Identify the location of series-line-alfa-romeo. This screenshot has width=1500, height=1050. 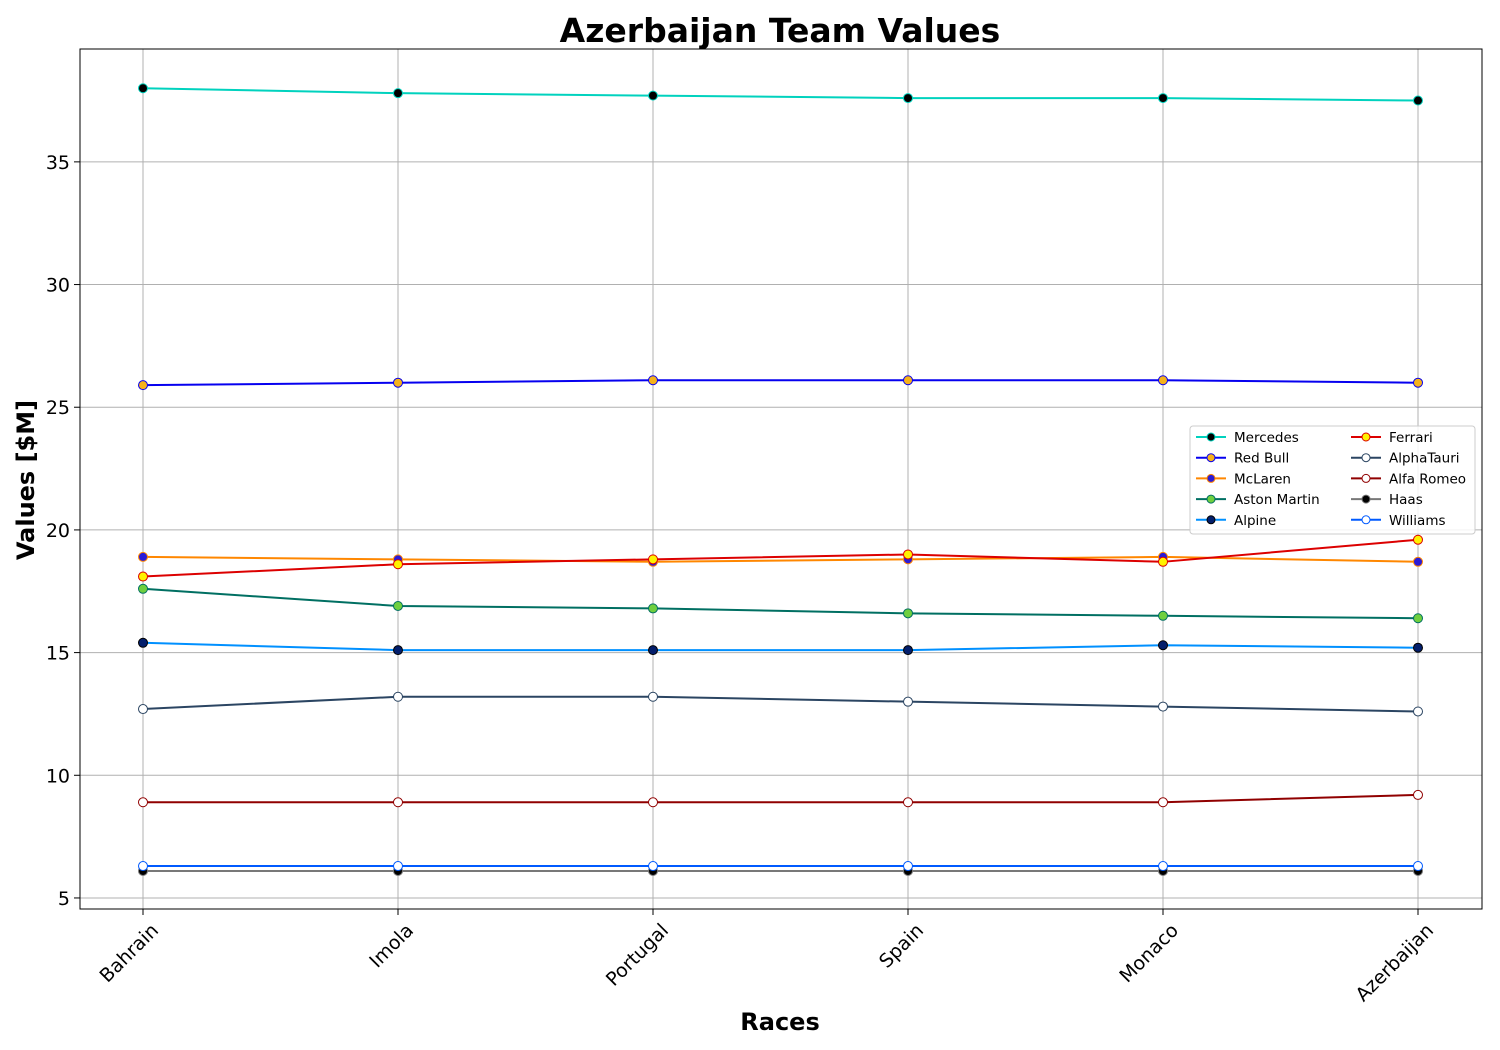
(781, 798).